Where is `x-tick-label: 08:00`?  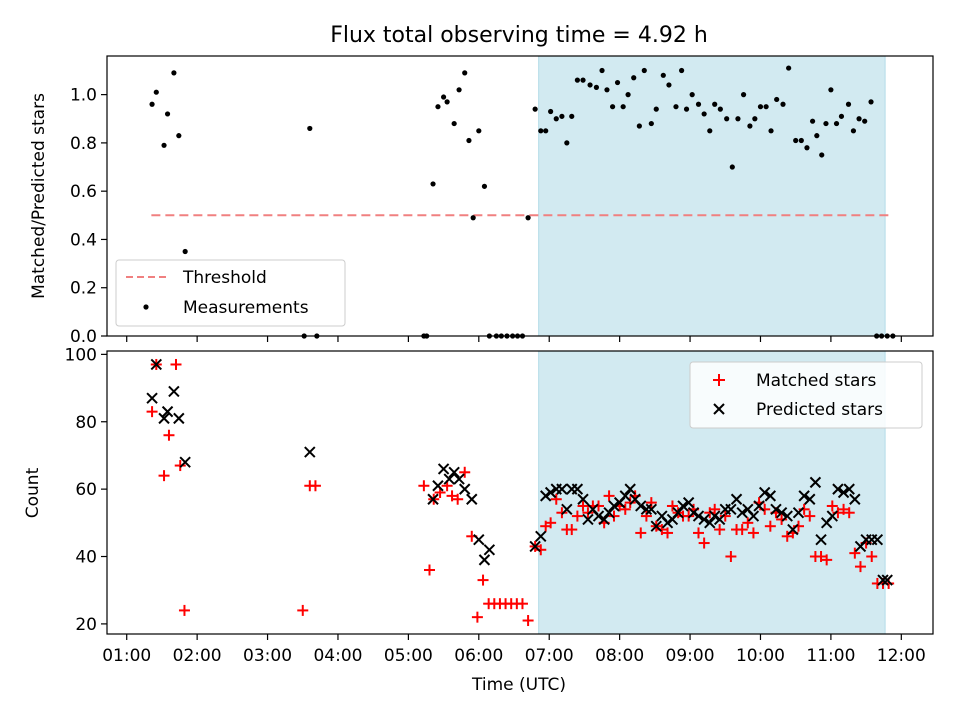 x-tick-label: 08:00 is located at coordinates (619, 656).